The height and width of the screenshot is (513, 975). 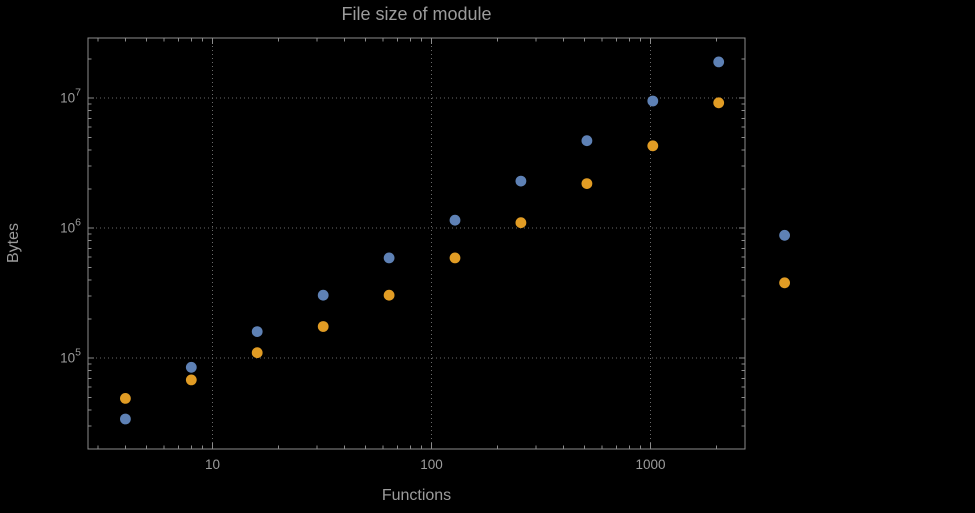 What do you see at coordinates (650, 464) in the screenshot?
I see `x-tick-label: 1000` at bounding box center [650, 464].